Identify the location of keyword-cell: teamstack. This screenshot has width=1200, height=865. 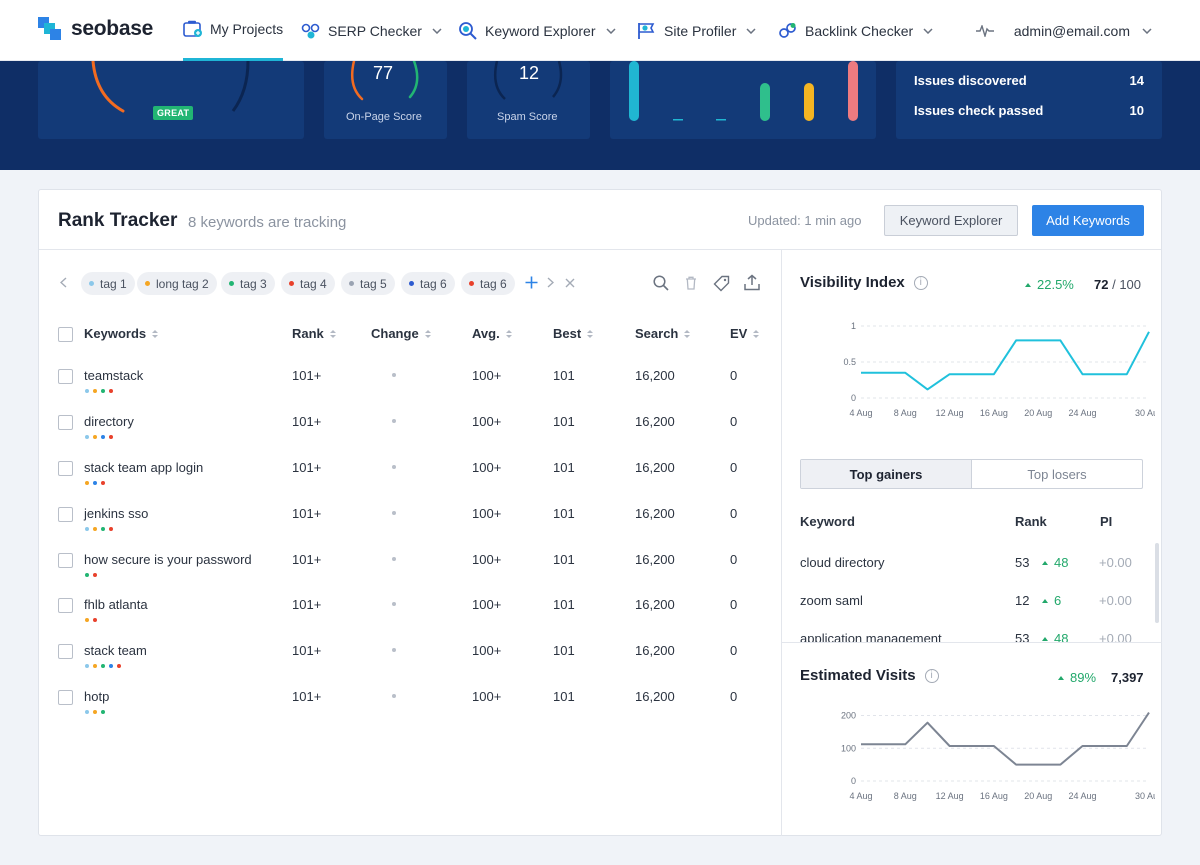
(114, 375).